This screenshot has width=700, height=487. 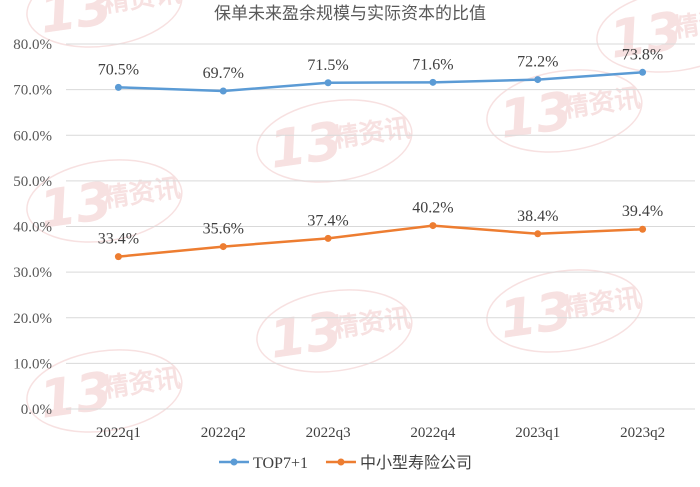 I want to click on y-tick-label: 70.0%, so click(x=32, y=91).